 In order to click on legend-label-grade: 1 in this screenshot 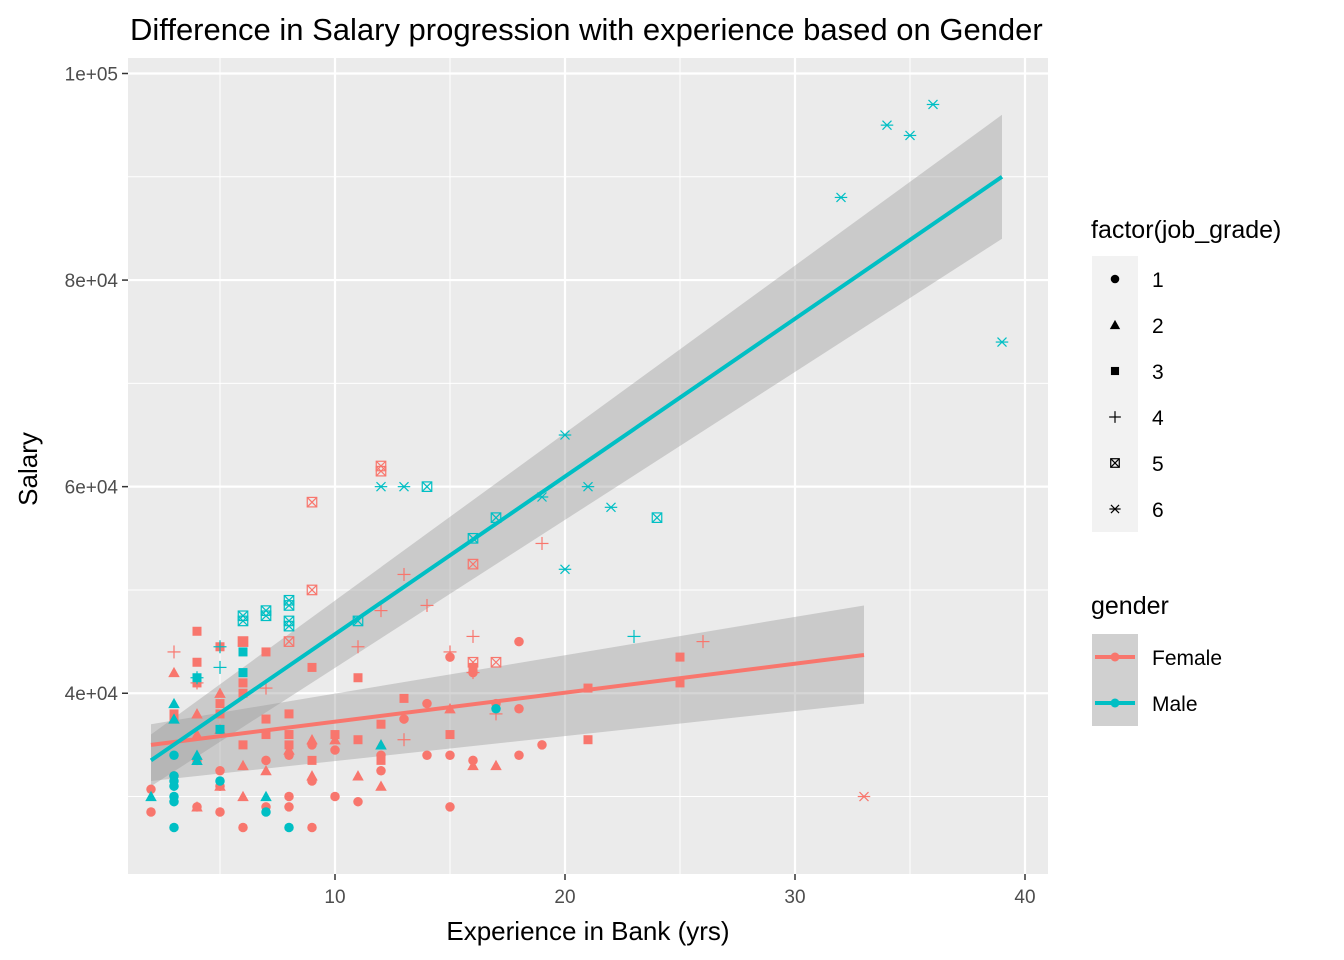, I will do `click(1158, 280)`.